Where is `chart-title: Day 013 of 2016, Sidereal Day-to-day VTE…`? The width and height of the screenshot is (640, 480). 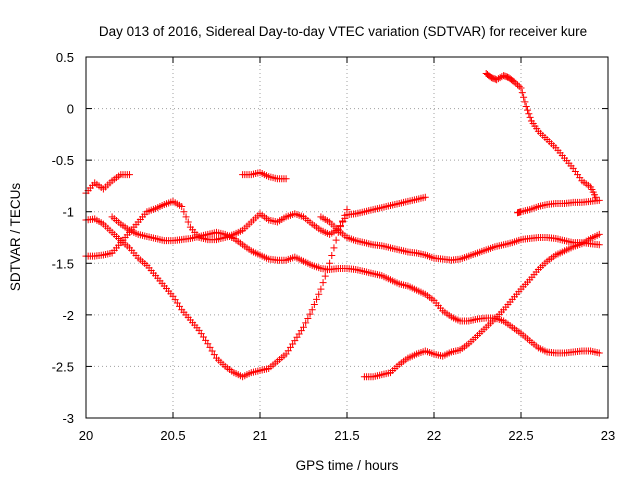 chart-title: Day 013 of 2016, Sidereal Day-to-day VTE… is located at coordinates (343, 31).